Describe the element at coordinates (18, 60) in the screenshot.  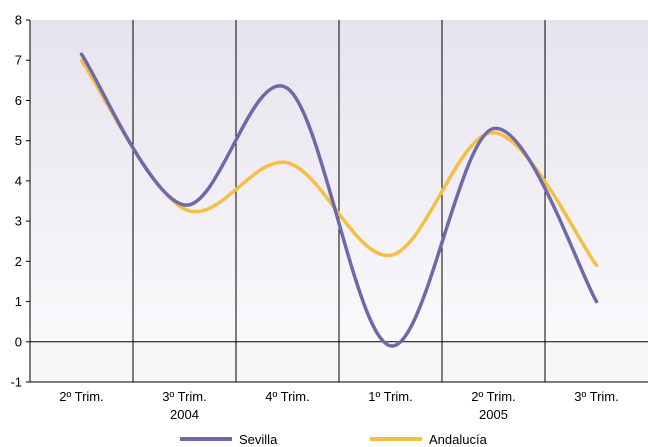
I see `y-tick-label: 7` at that location.